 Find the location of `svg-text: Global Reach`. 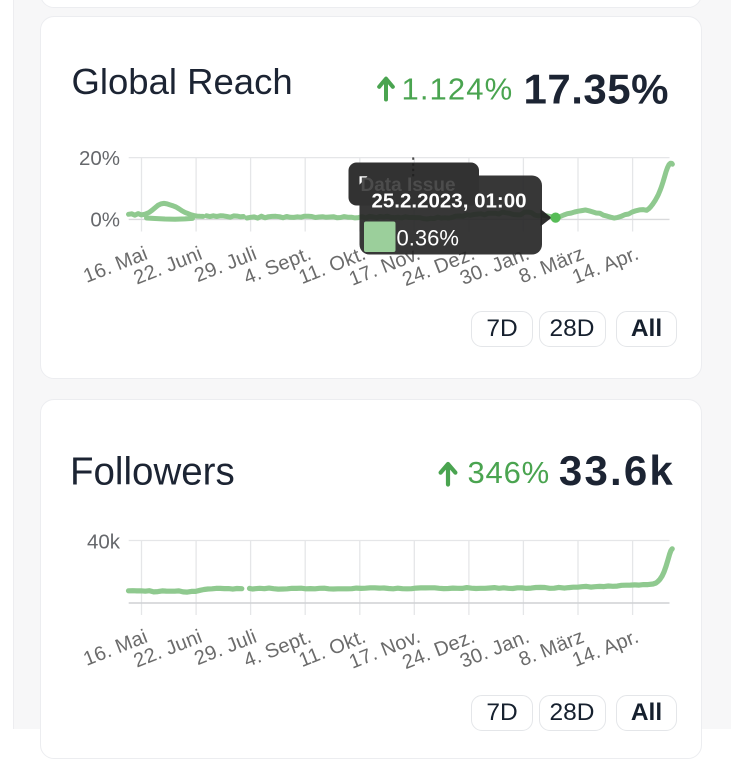

svg-text: Global Reach is located at coordinates (182, 81).